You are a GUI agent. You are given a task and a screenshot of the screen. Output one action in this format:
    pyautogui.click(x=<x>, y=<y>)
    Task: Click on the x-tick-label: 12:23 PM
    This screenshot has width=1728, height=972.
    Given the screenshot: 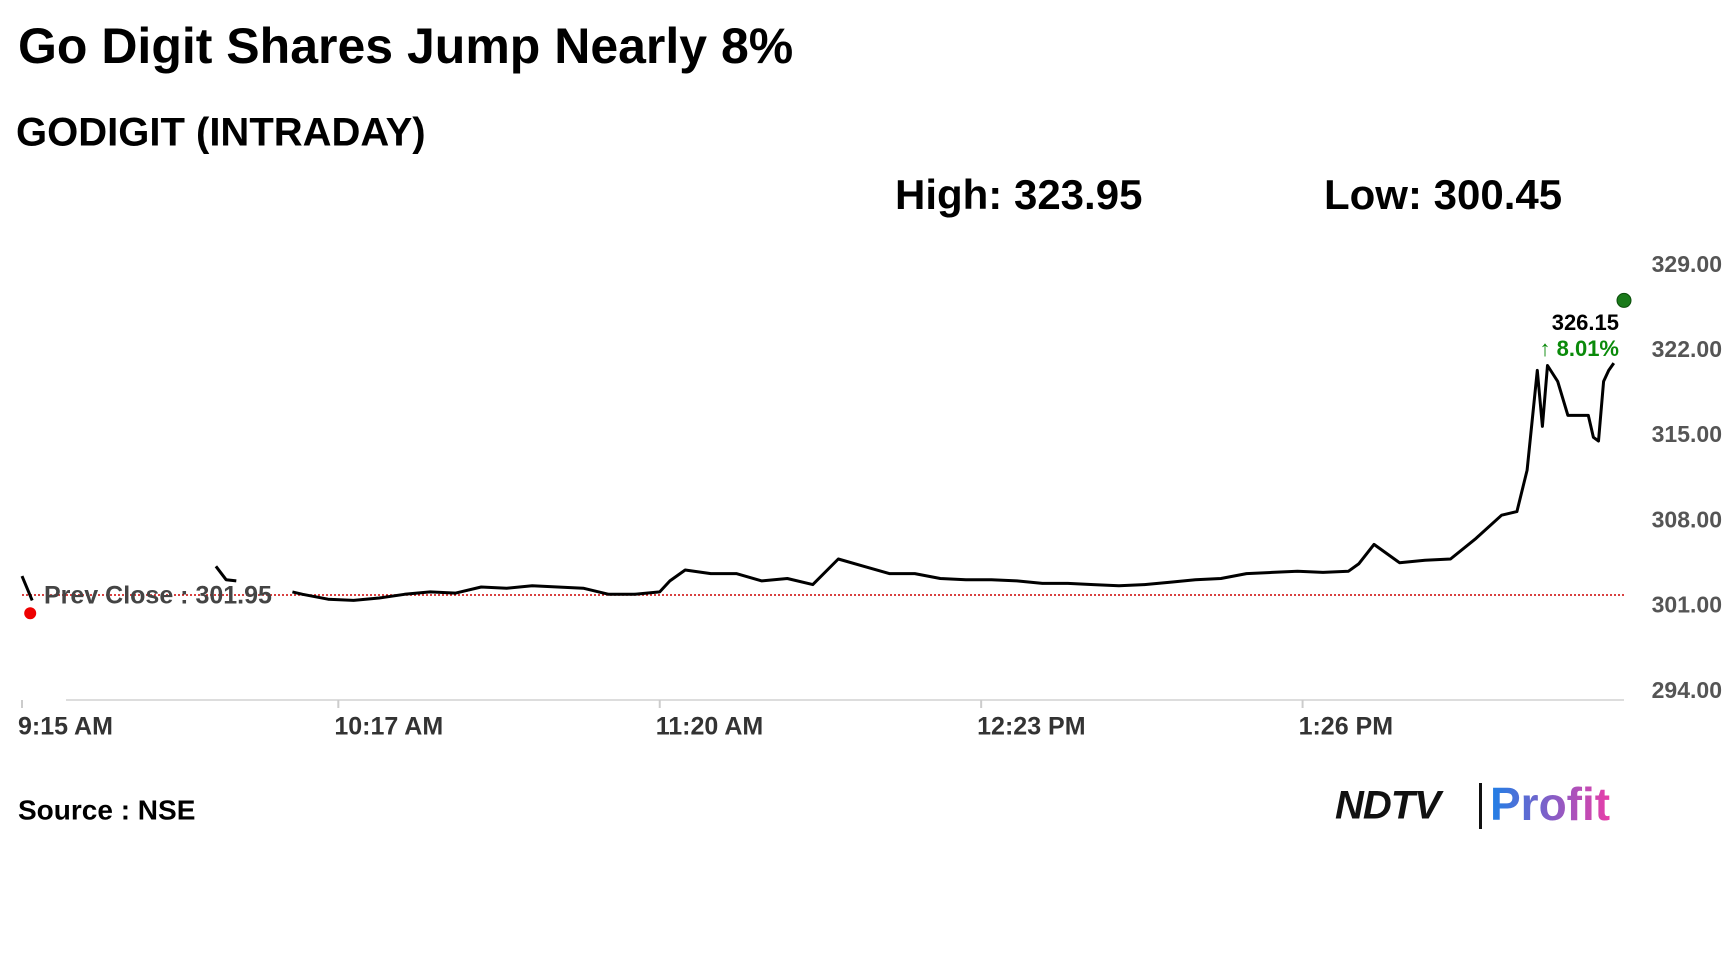 What is the action you would take?
    pyautogui.click(x=1031, y=727)
    